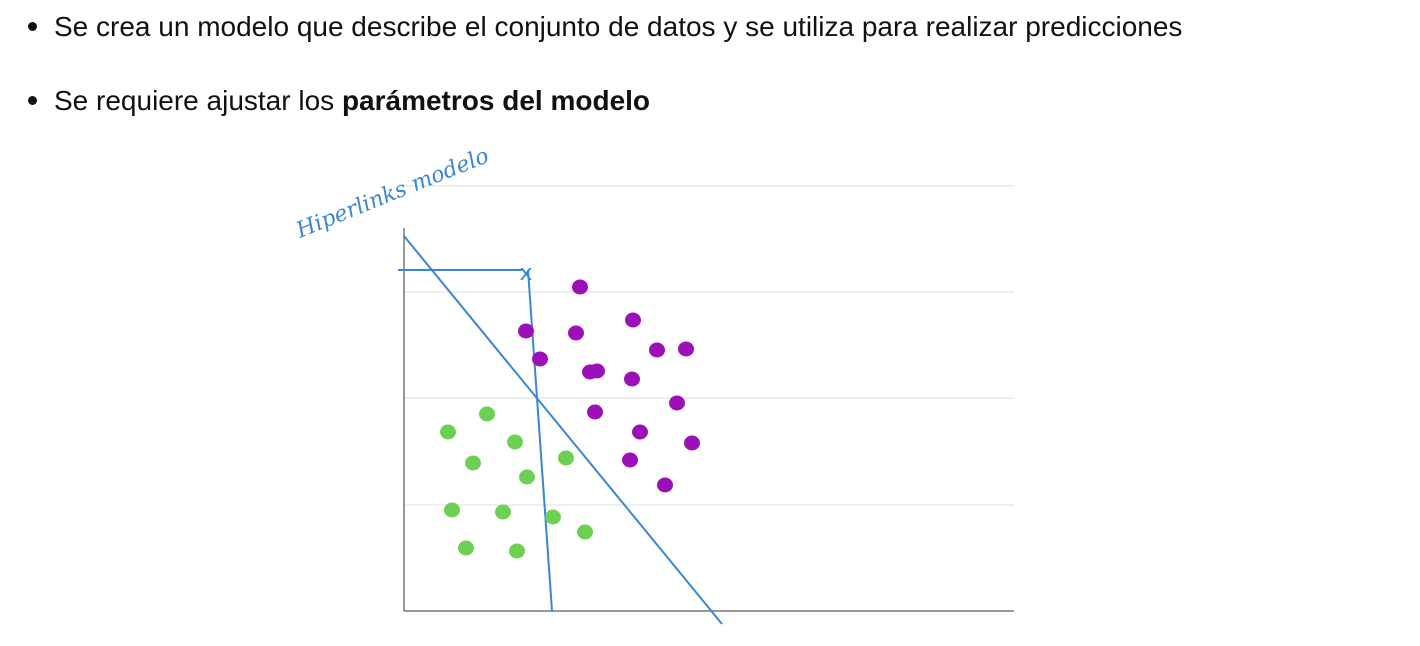  Describe the element at coordinates (516, 482) in the screenshot. I see `class-b-points` at that location.